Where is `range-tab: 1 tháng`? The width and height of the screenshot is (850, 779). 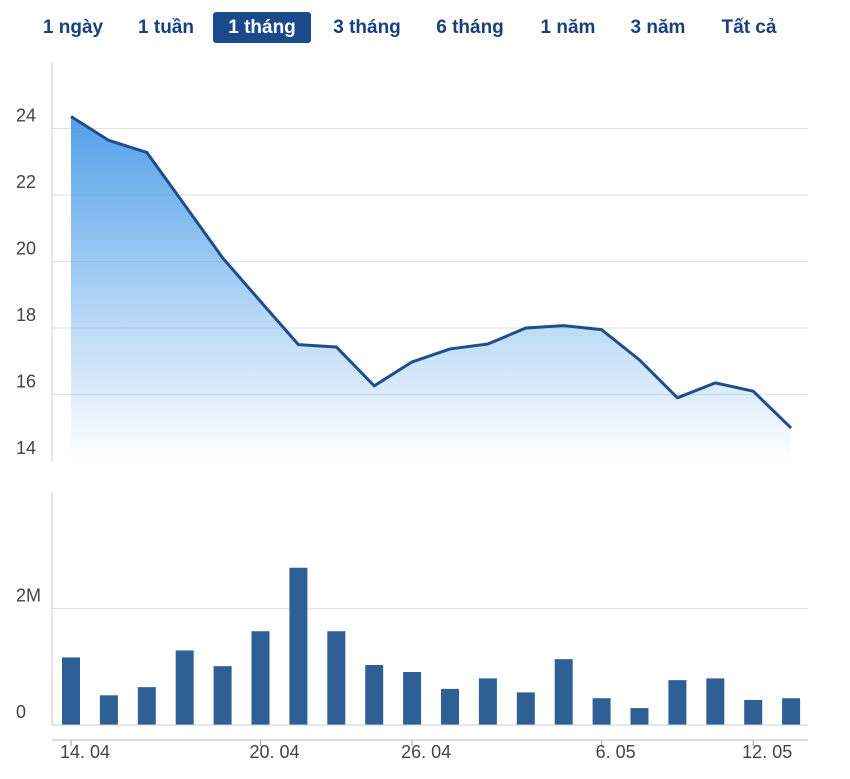 range-tab: 1 tháng is located at coordinates (262, 27).